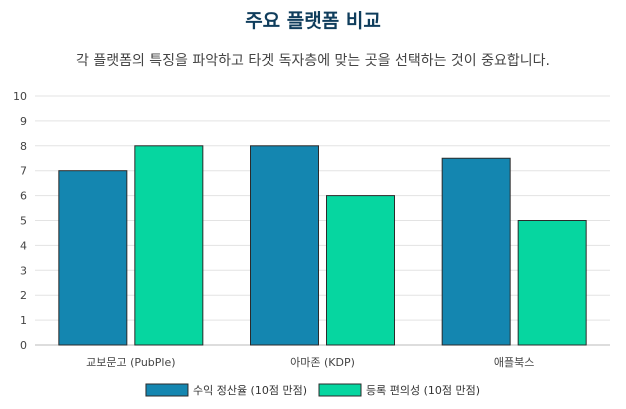 The width and height of the screenshot is (626, 409). Describe the element at coordinates (514, 362) in the screenshot. I see `x-tick-label: 애플북스` at that location.